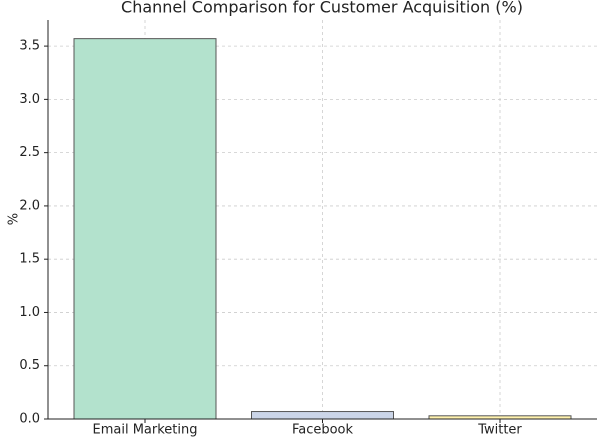 The height and width of the screenshot is (439, 600). What do you see at coordinates (322, 415) in the screenshot?
I see `bar` at bounding box center [322, 415].